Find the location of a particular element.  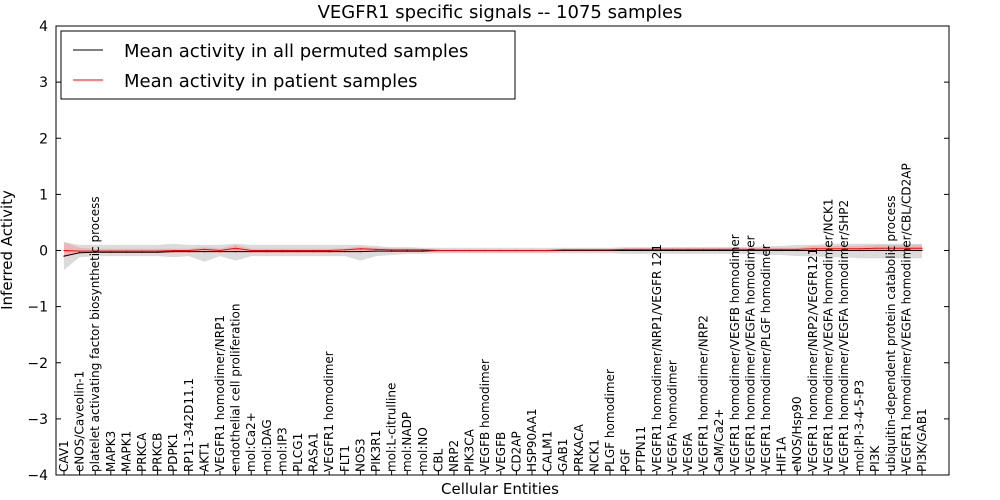

category-label: VEGFA homodimer is located at coordinates (672, 416).